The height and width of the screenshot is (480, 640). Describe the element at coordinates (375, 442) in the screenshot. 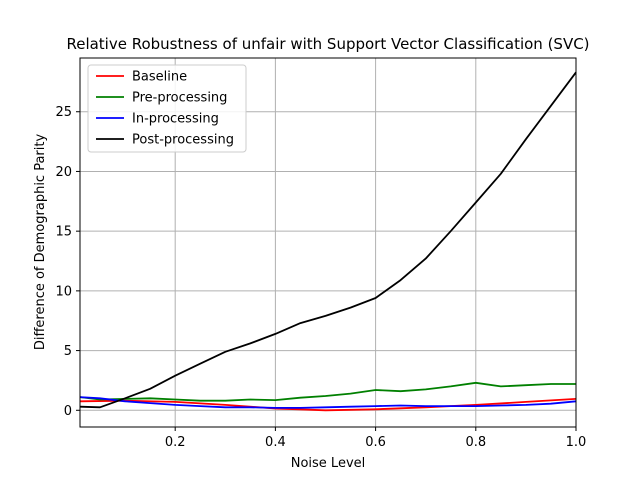

I see `x-tick-label: 0.6` at that location.